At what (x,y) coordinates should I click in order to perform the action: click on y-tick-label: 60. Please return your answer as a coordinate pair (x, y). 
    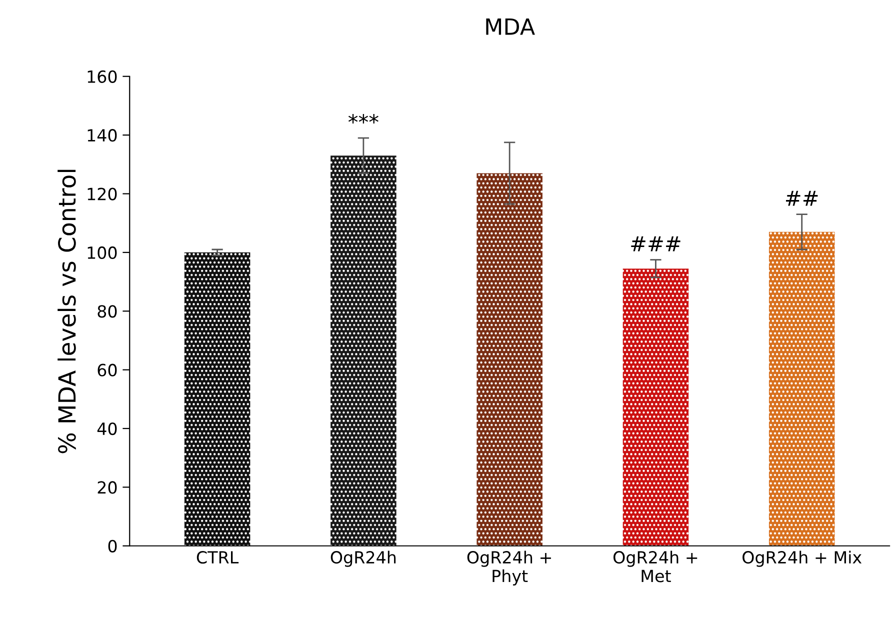
    Looking at the image, I should click on (107, 370).